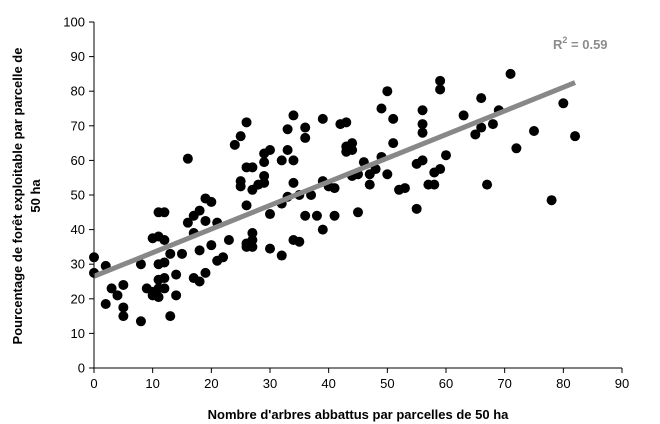  What do you see at coordinates (270, 383) in the screenshot?
I see `x-tick-label: 30` at bounding box center [270, 383].